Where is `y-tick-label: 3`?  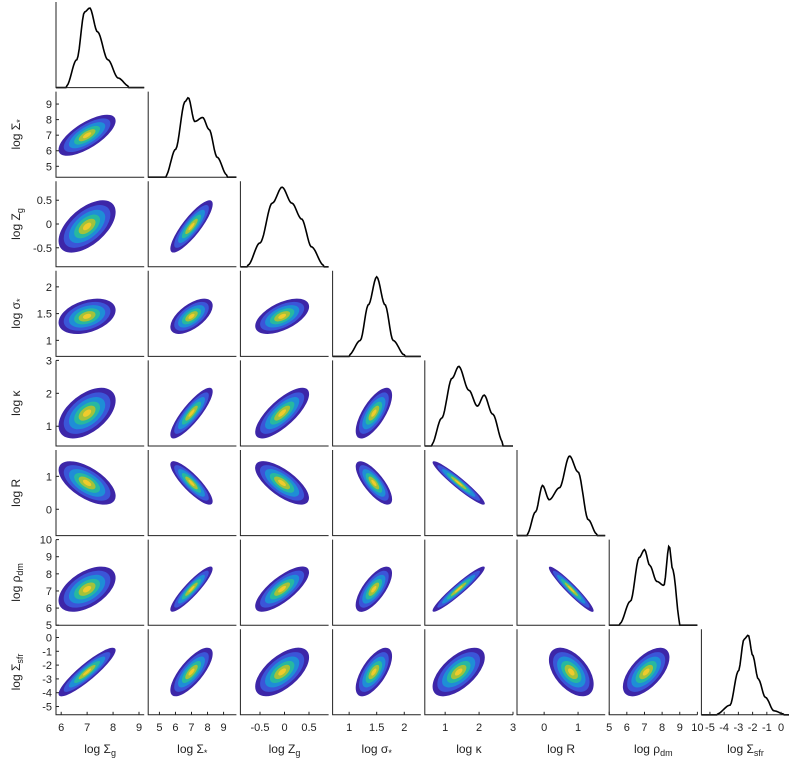
y-tick-label: 3 is located at coordinates (49, 361).